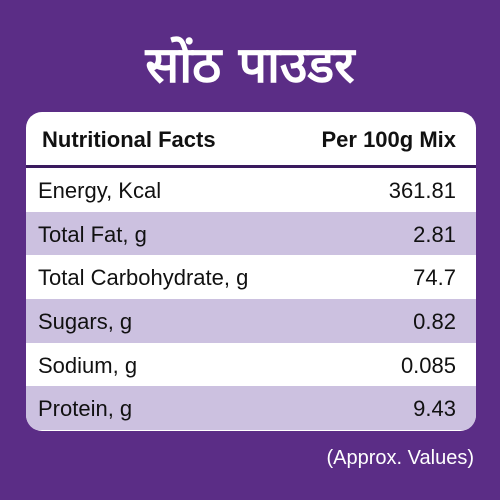  What do you see at coordinates (129, 139) in the screenshot?
I see `header-nutritional-facts: Nutritional Facts` at bounding box center [129, 139].